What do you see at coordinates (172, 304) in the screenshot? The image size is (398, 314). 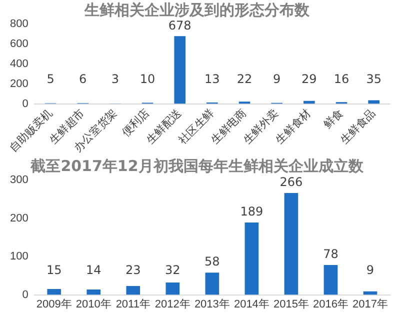 I see `x-tick-label: 2012年` at bounding box center [172, 304].